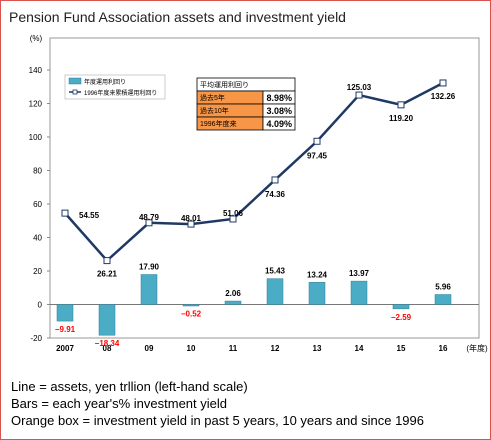  What do you see at coordinates (107, 348) in the screenshot?
I see `x-tick-label: 08` at bounding box center [107, 348].